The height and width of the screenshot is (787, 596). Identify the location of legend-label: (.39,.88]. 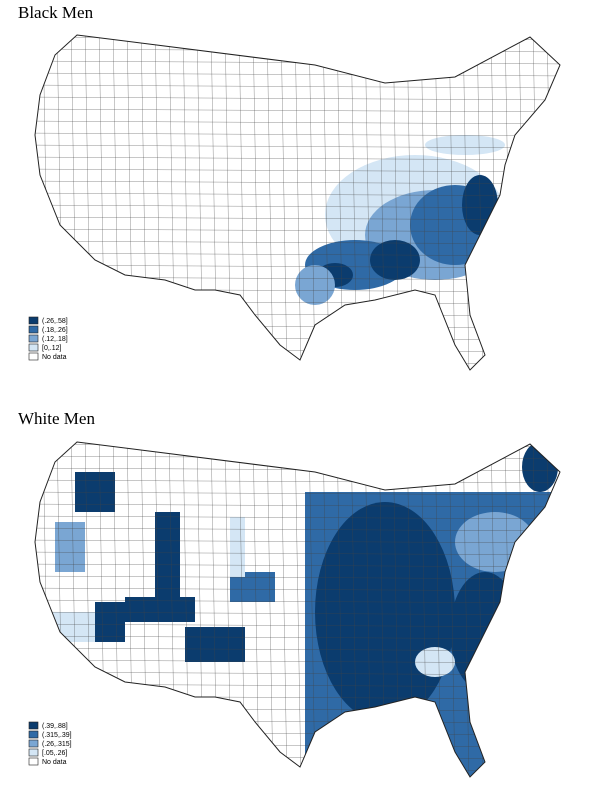
(55, 726).